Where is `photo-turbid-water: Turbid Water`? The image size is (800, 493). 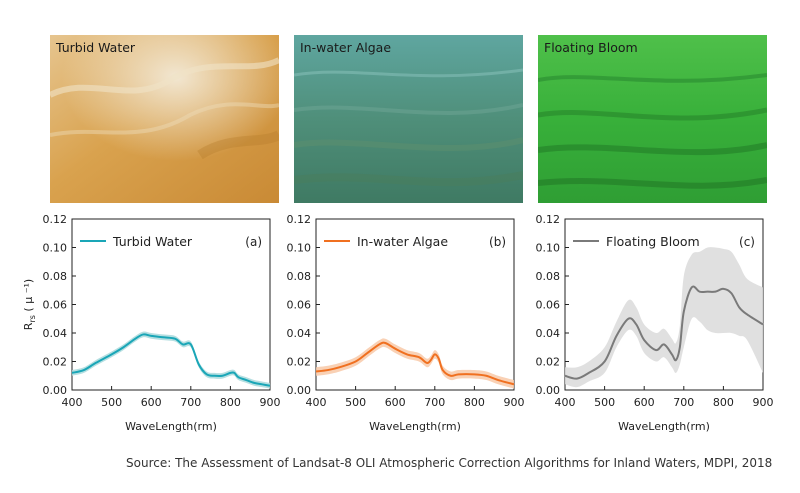
photo-turbid-water: Turbid Water is located at coordinates (164, 119).